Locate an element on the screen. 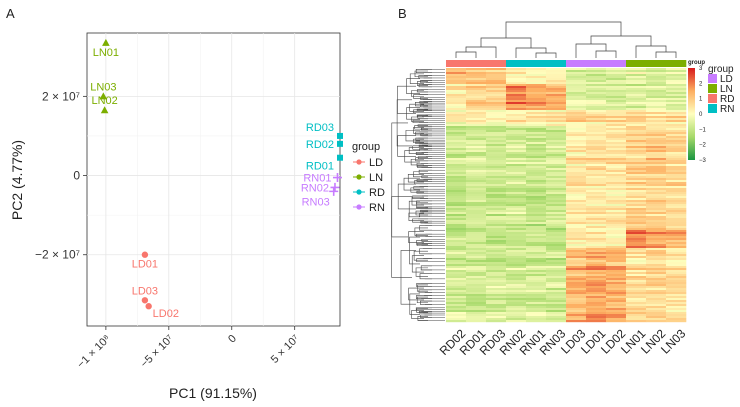  data-point-rn03: RN03 is located at coordinates (320, 197).